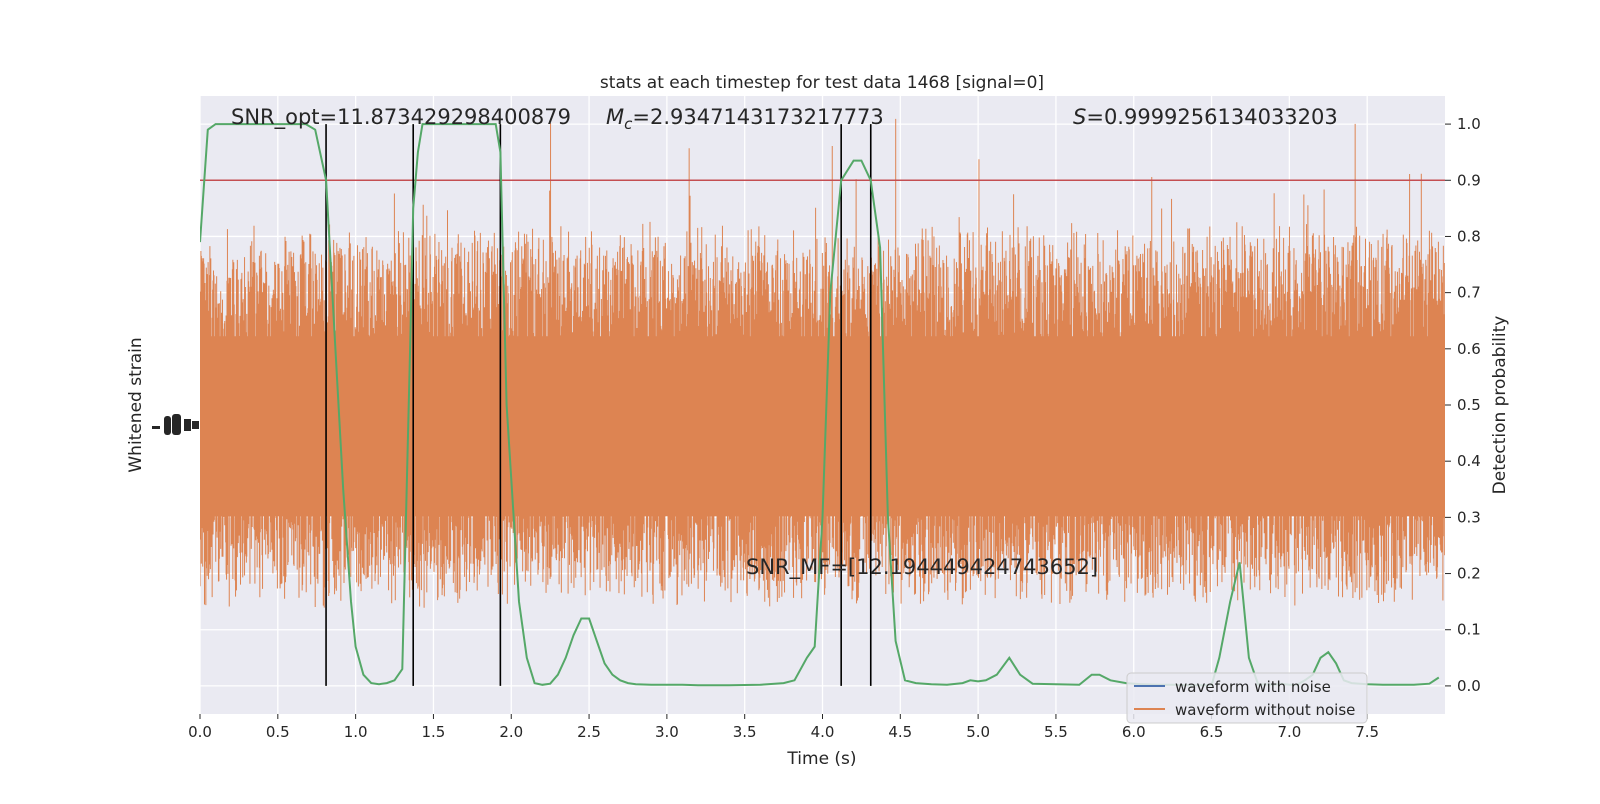  What do you see at coordinates (434, 732) in the screenshot?
I see `x-tick-label-3: 1.5` at bounding box center [434, 732].